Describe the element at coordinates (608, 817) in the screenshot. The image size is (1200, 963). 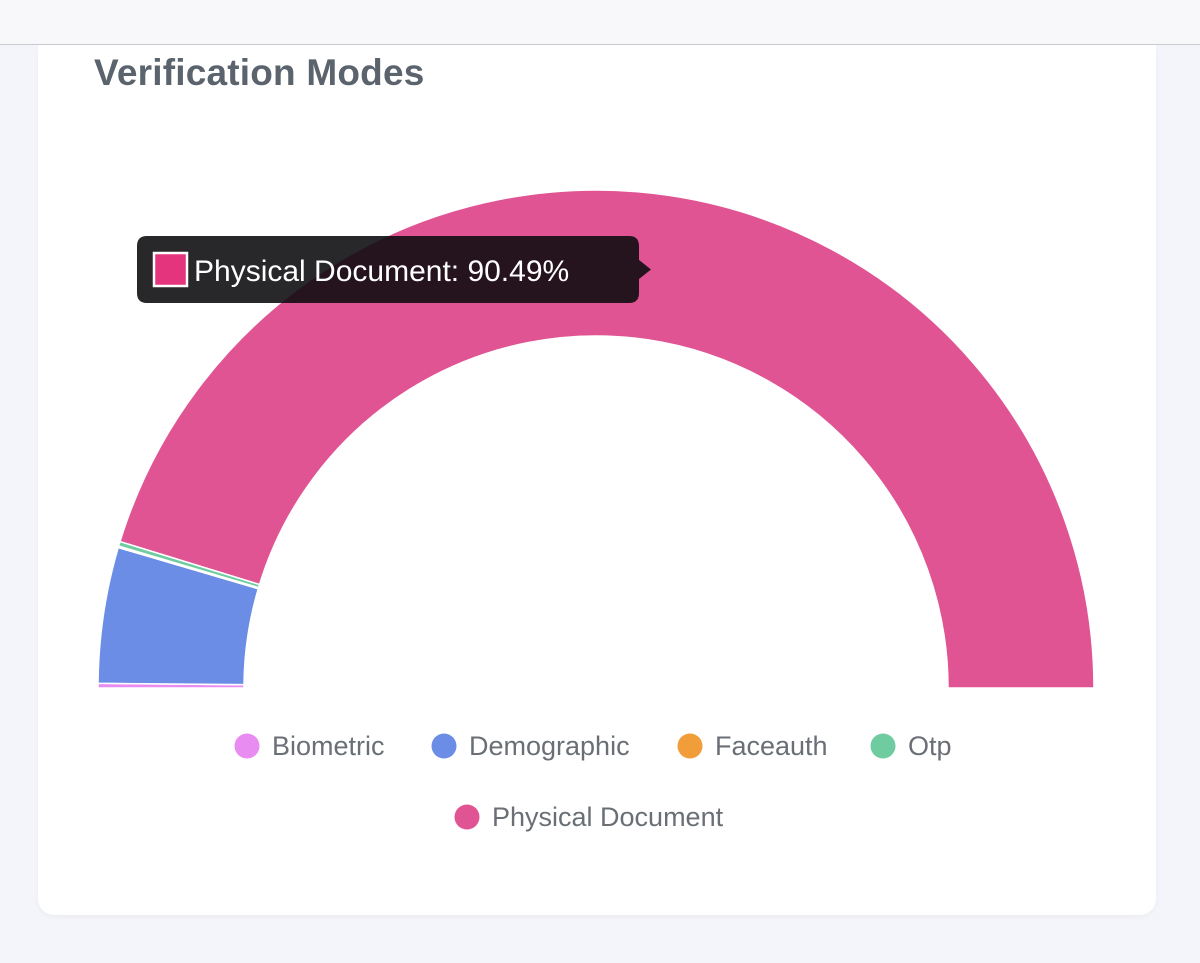
I see `legend-label: Physical Document` at that location.